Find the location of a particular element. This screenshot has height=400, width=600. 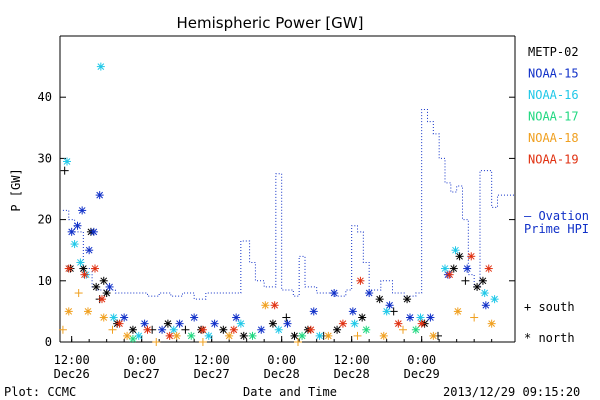

x-axis-label: Date and Time is located at coordinates (290, 392).